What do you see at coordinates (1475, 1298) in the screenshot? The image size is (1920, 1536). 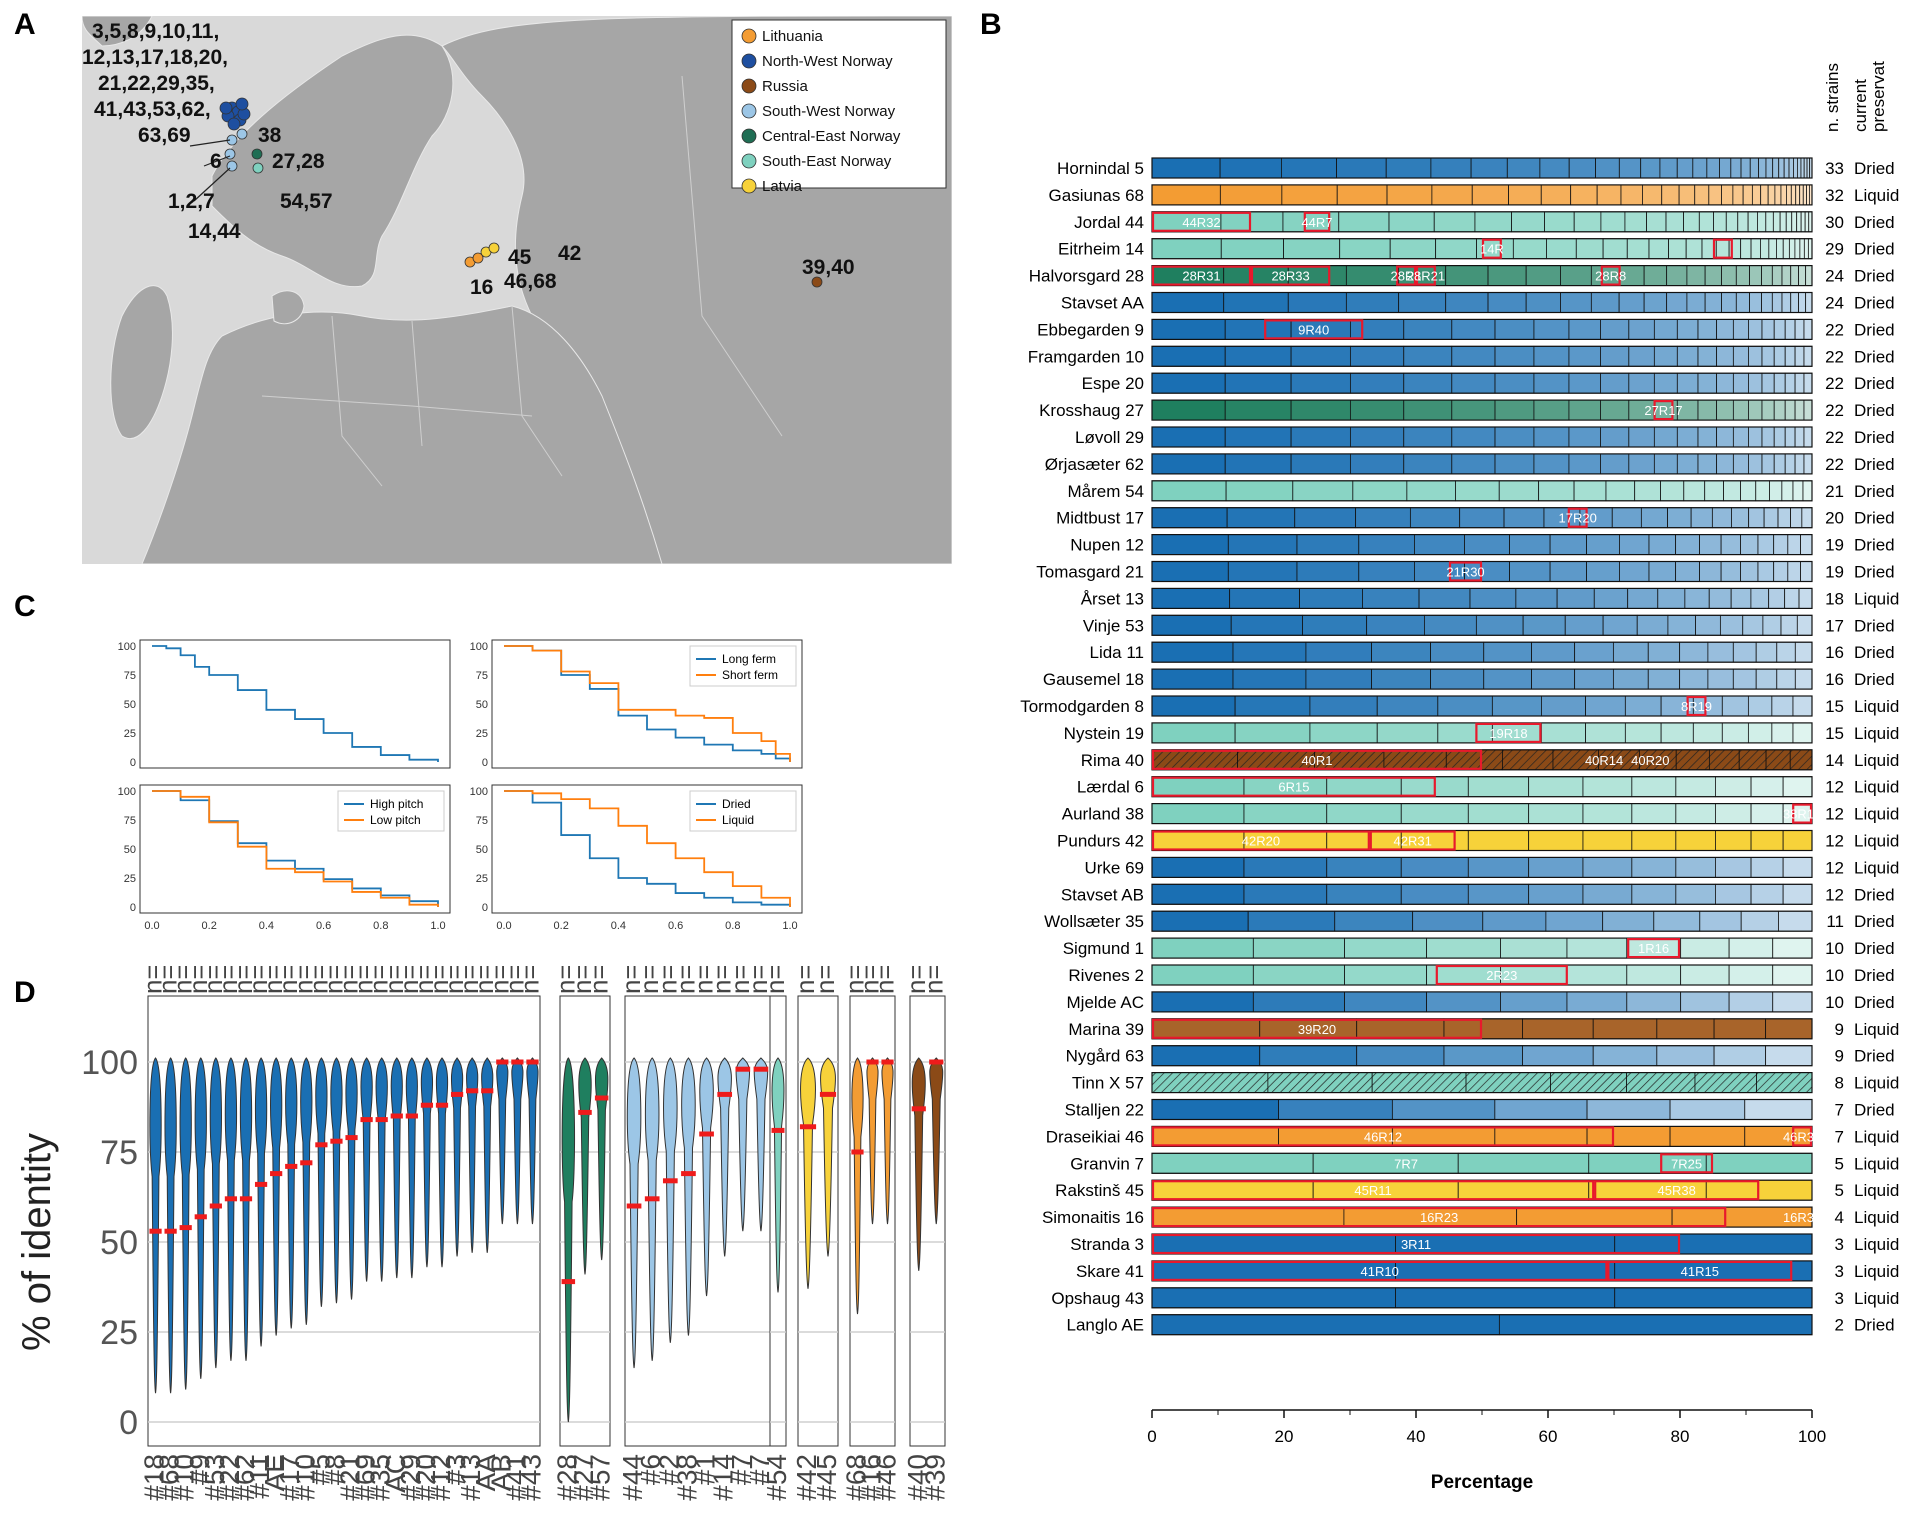 I see `bar-row: Opshaug 43 3 Liquid` at bounding box center [1475, 1298].